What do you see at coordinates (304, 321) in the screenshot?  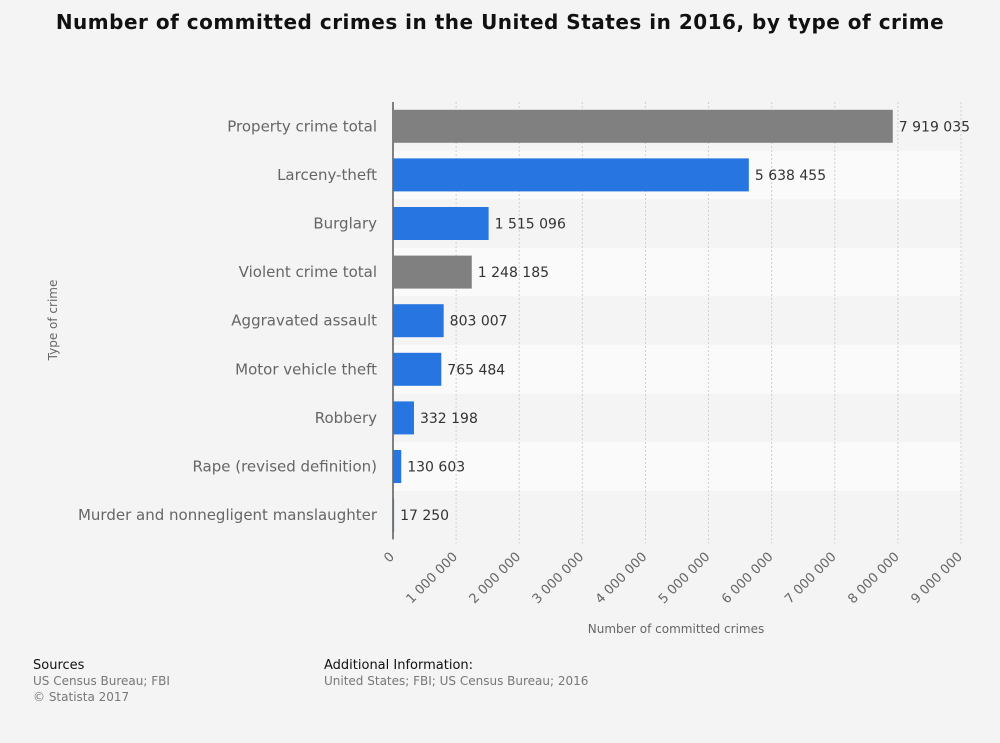 I see `category-label: Aggravated assault` at bounding box center [304, 321].